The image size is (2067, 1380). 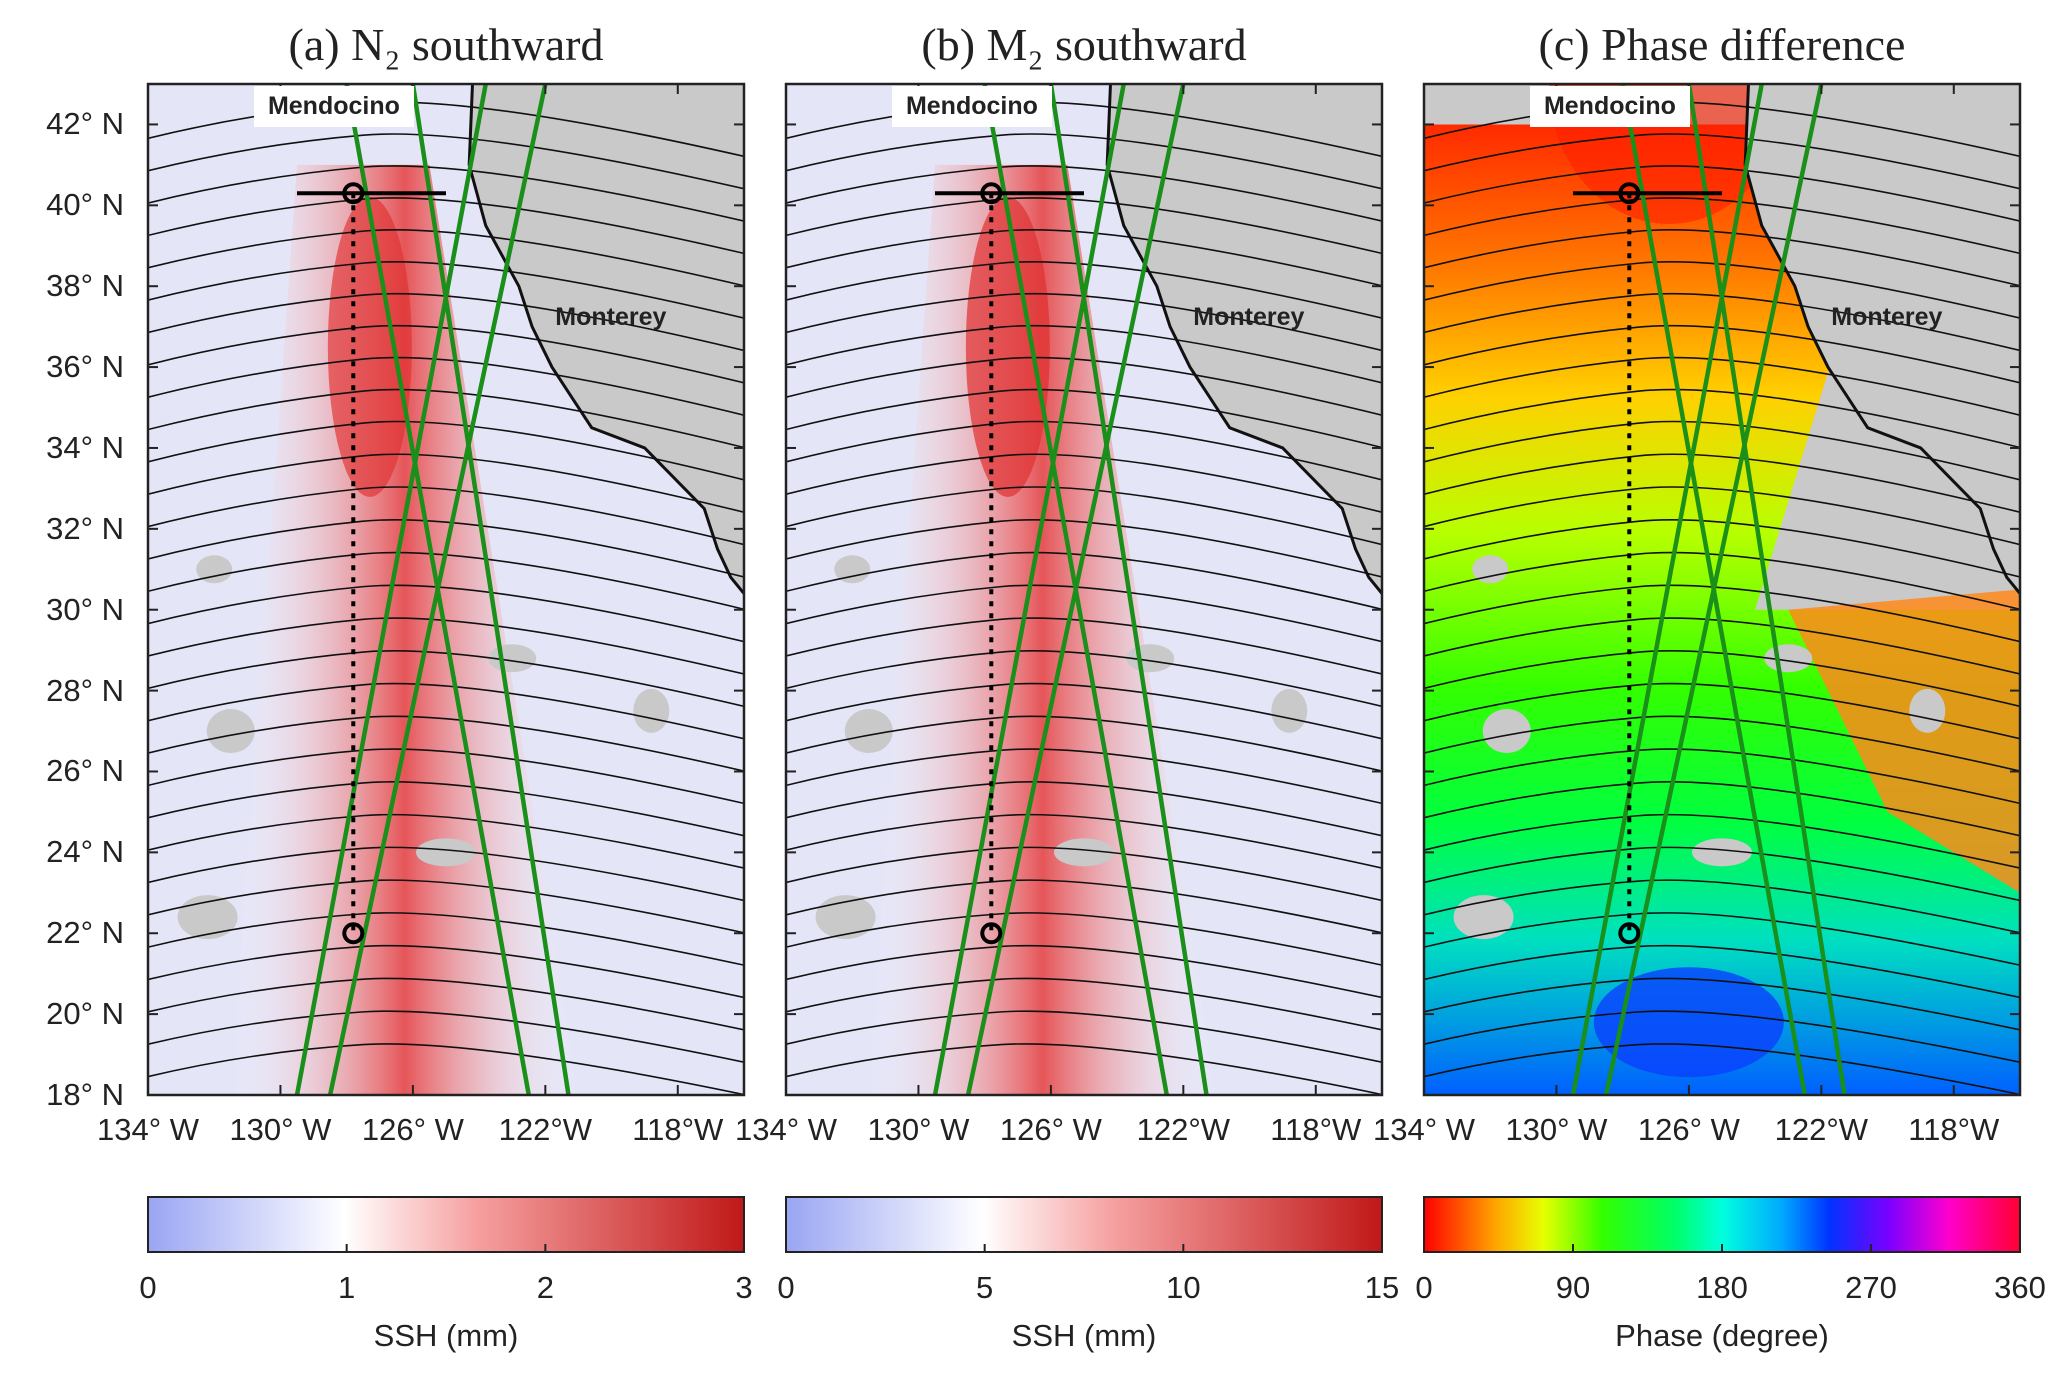 I want to click on colorbar-tick-label: 1, so click(x=347, y=1287).